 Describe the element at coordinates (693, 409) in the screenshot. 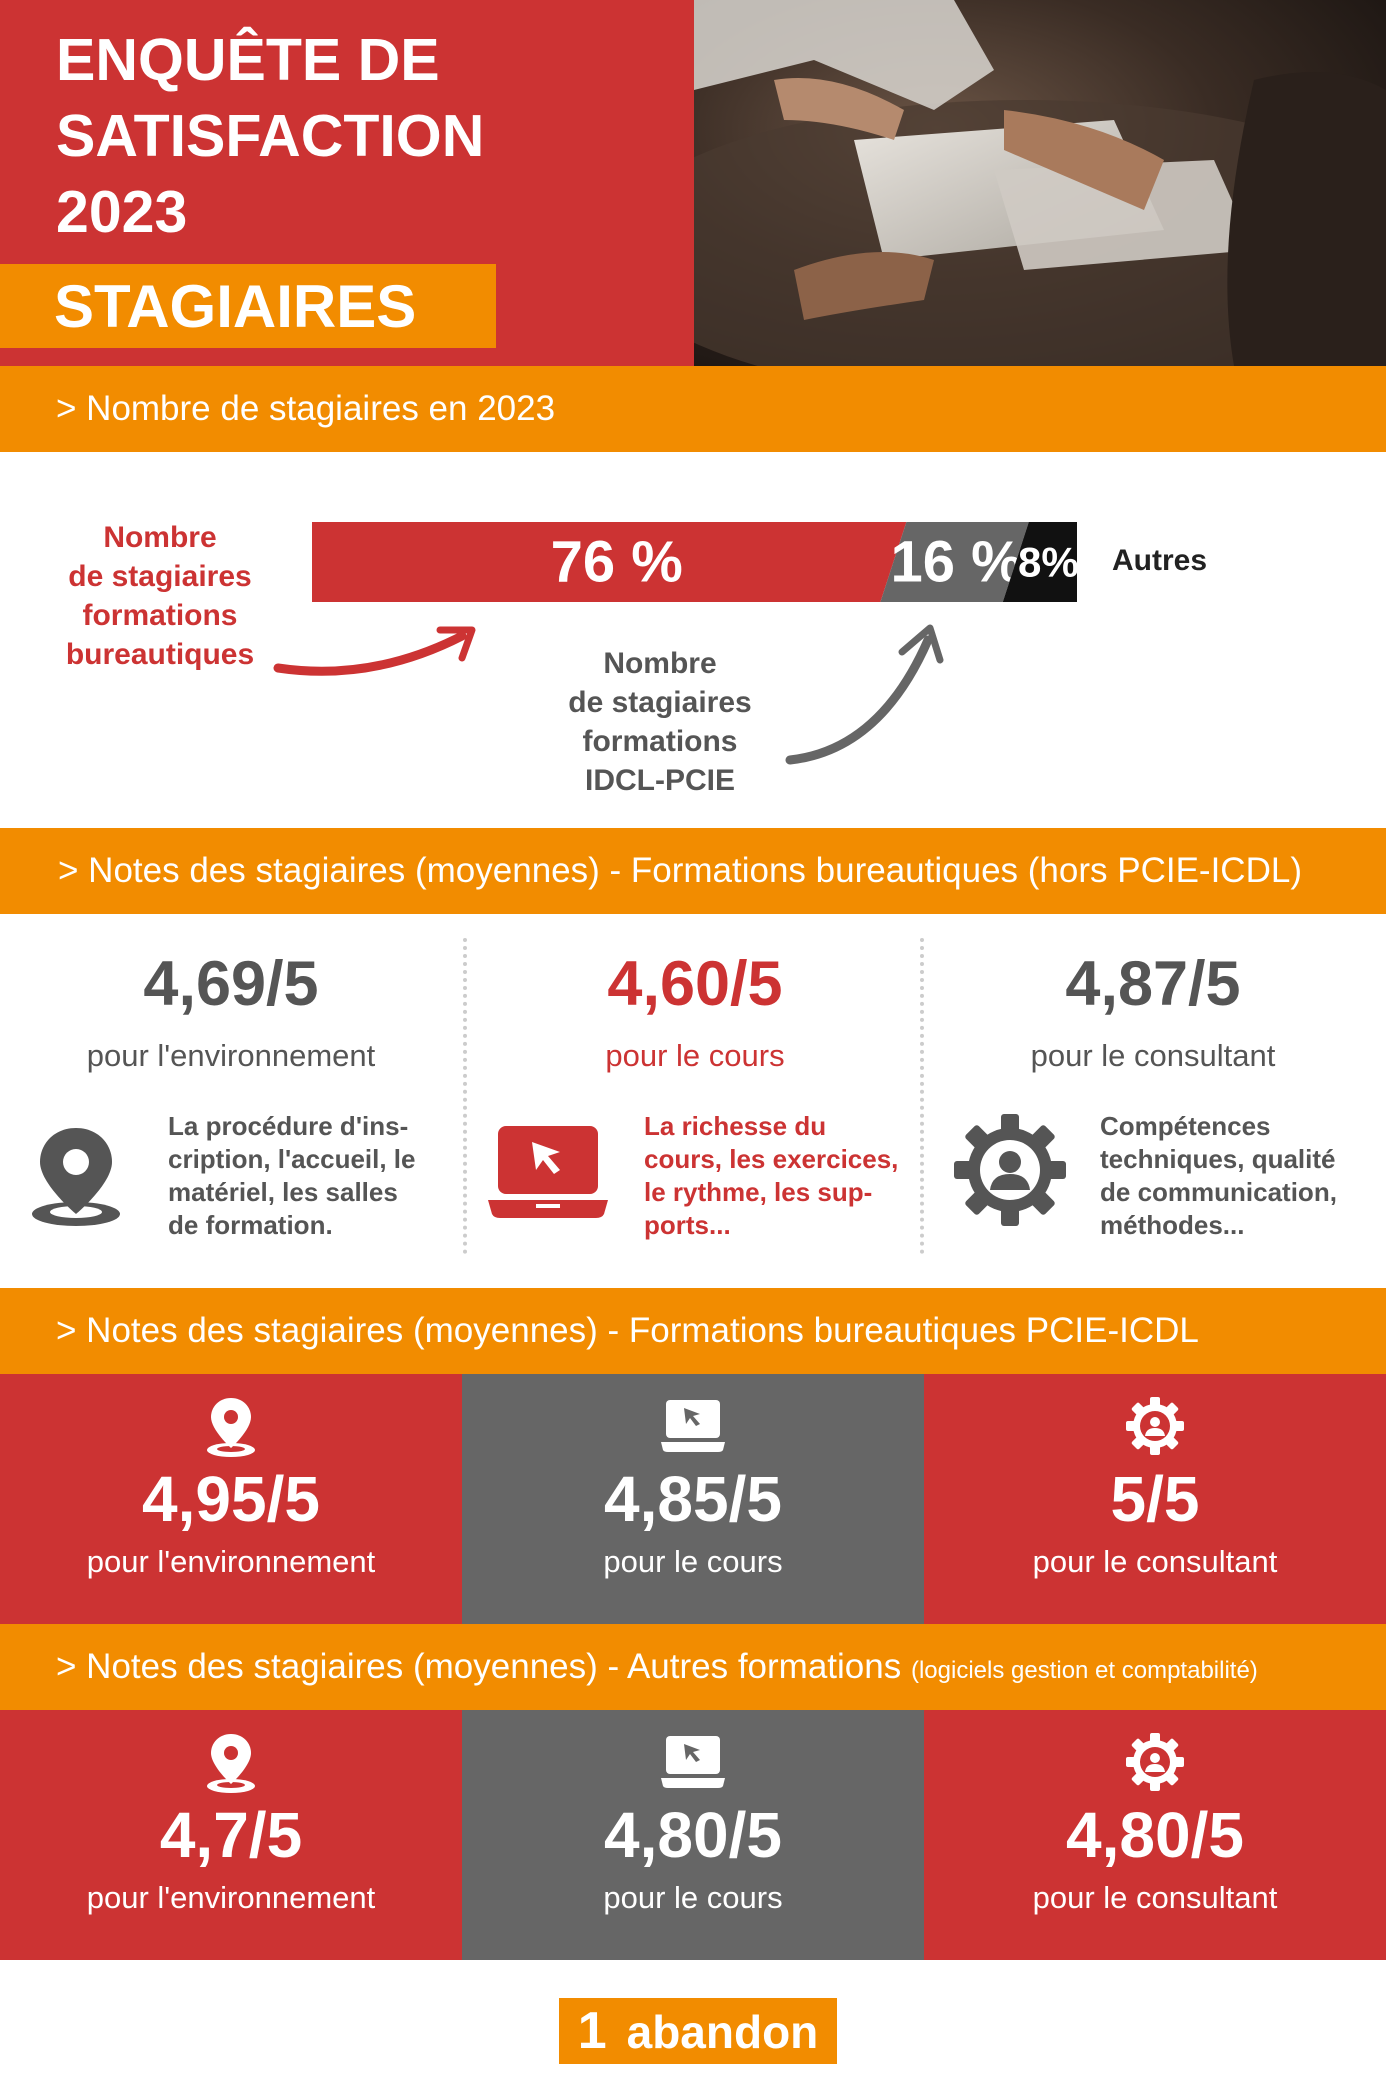

I see `section-count-bar: > Nombre de stagiaires en 2023` at that location.